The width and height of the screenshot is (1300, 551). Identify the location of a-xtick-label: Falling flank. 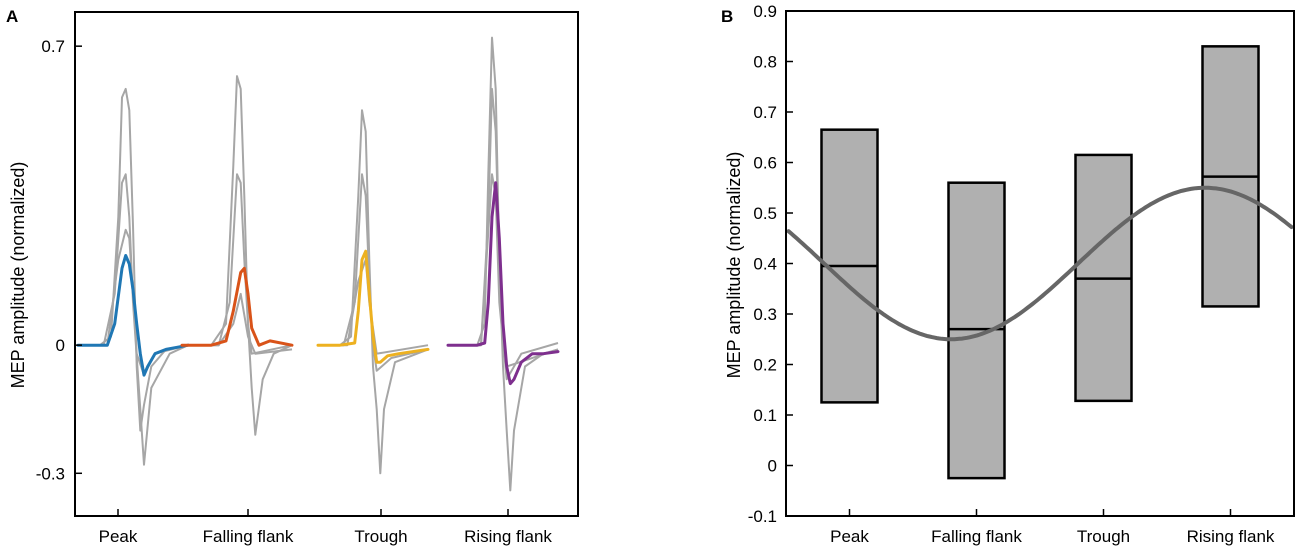
(248, 536).